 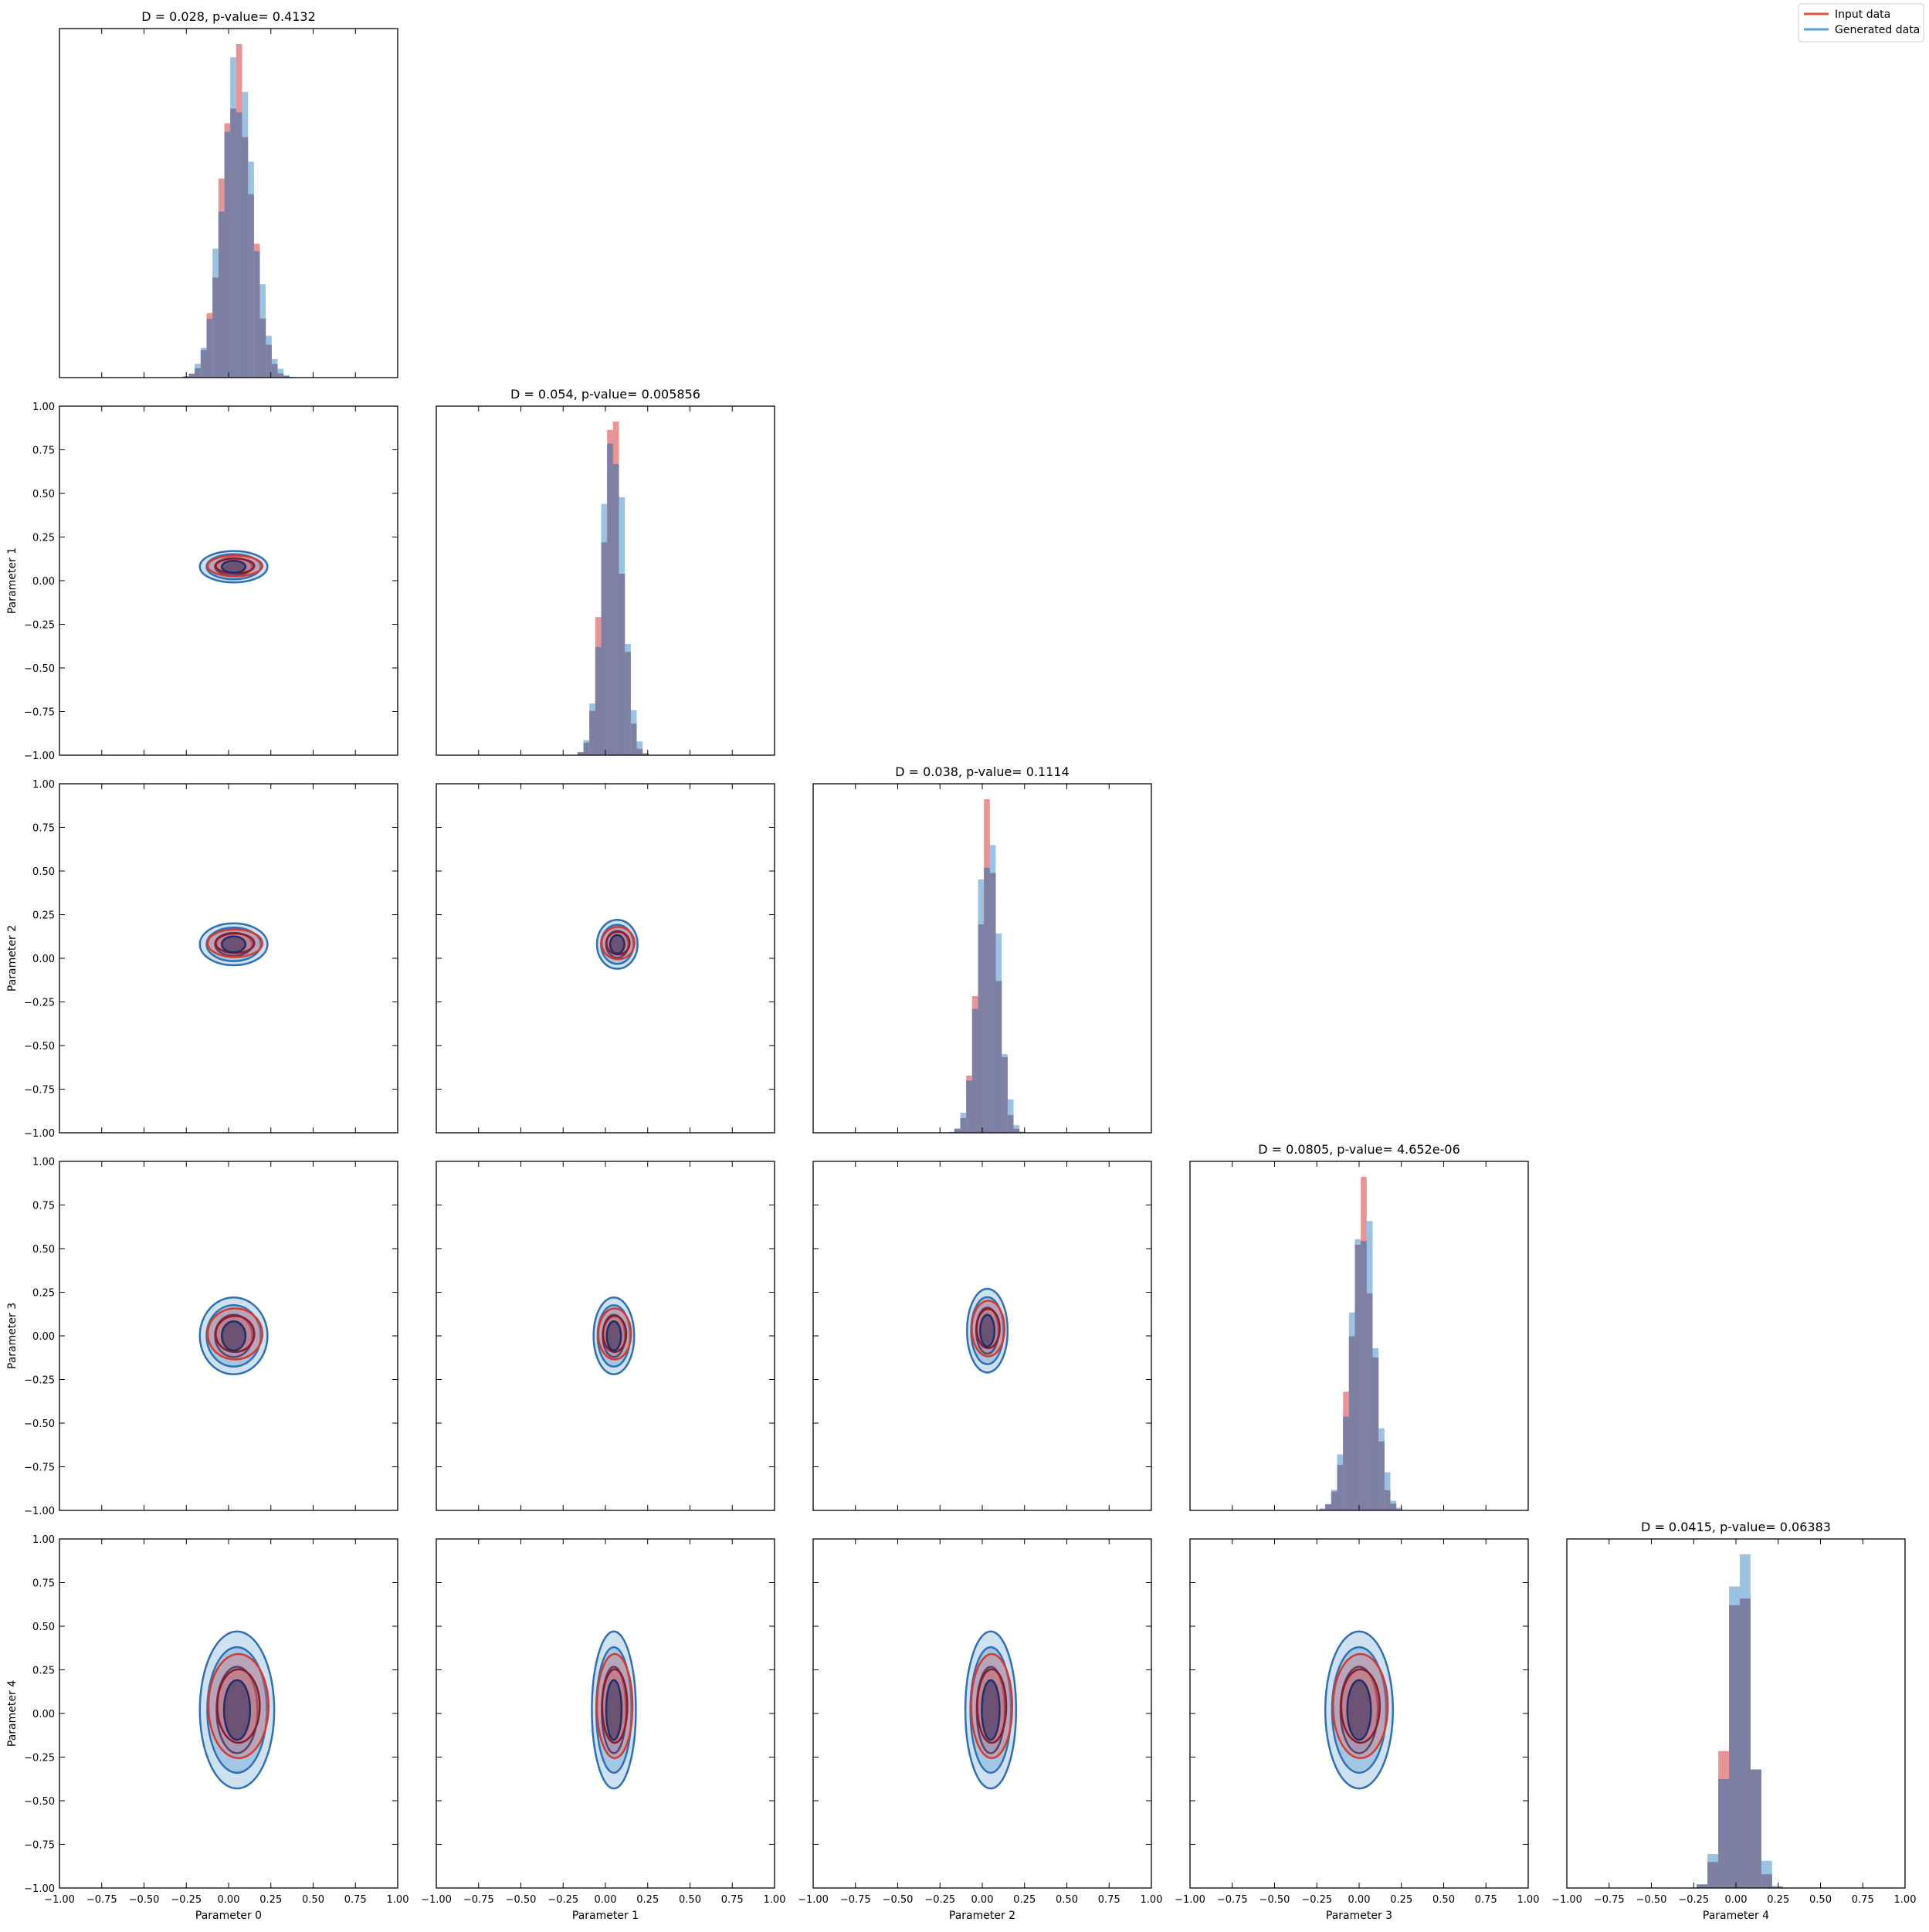 What do you see at coordinates (12, 958) in the screenshot?
I see `y-axis-label: Parameter 2` at bounding box center [12, 958].